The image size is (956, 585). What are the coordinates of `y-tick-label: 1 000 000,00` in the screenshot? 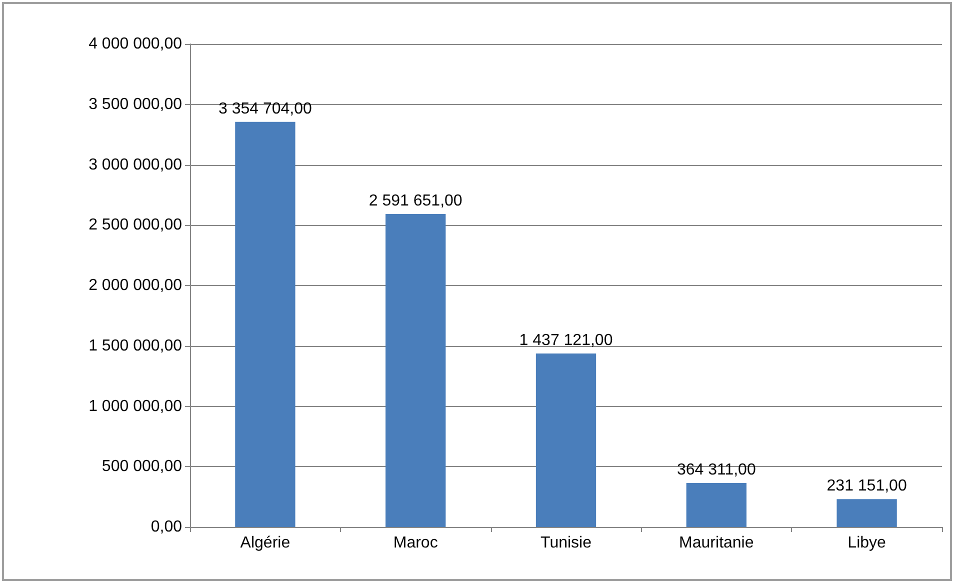 It's located at (135, 406).